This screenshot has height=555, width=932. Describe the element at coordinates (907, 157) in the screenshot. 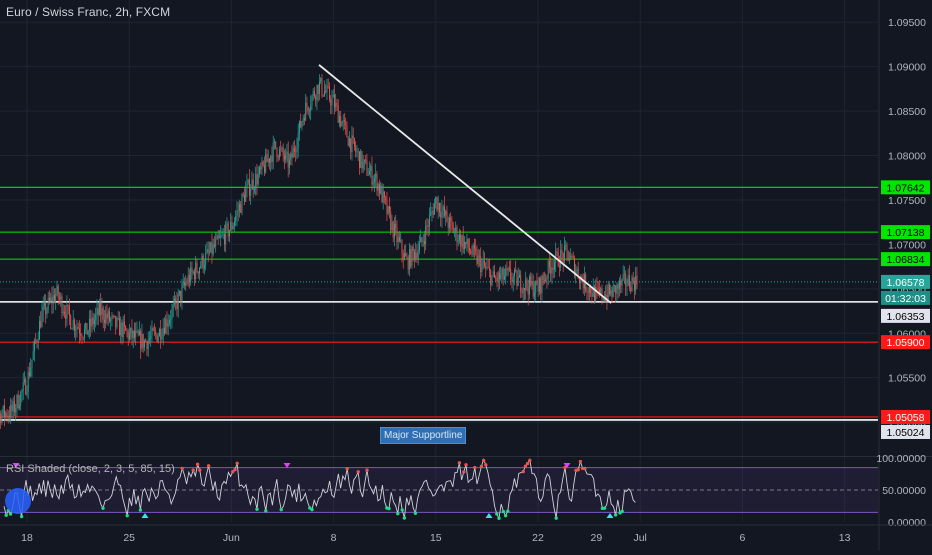

I see `price-tick-label: 1.08000` at that location.